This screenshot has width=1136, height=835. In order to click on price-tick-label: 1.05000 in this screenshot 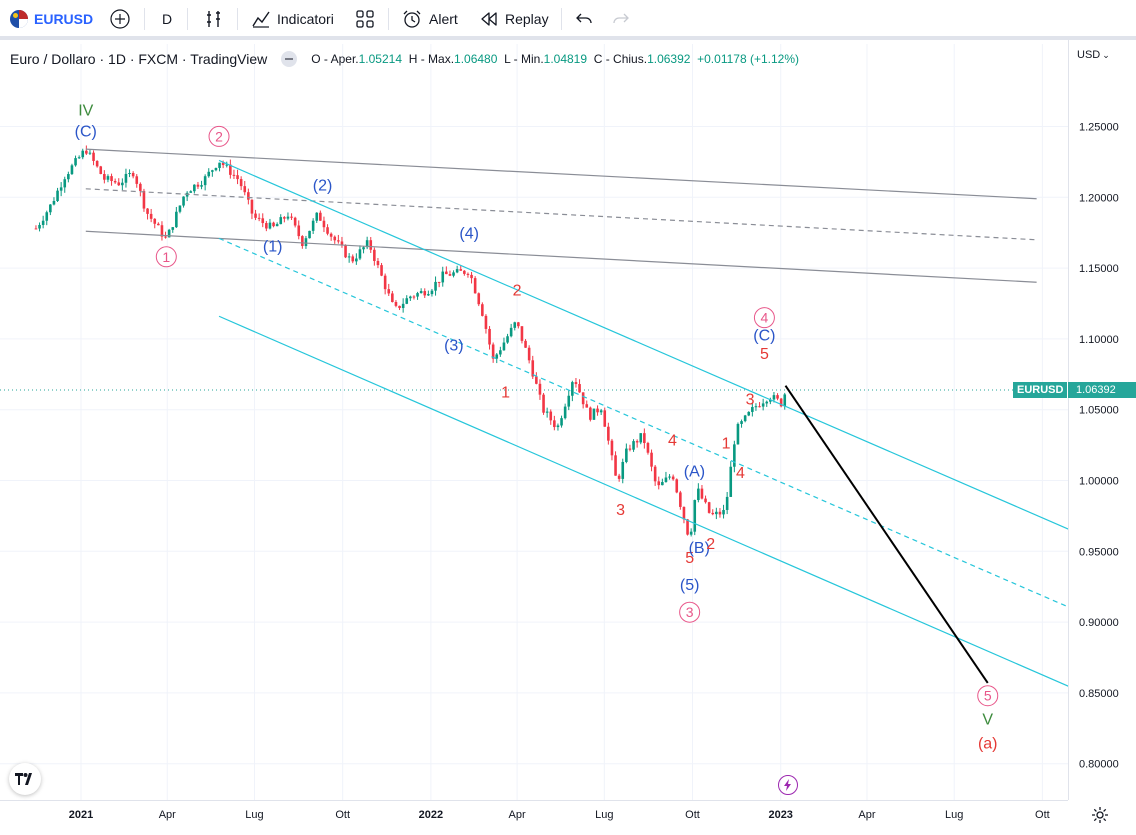, I will do `click(1099, 411)`.